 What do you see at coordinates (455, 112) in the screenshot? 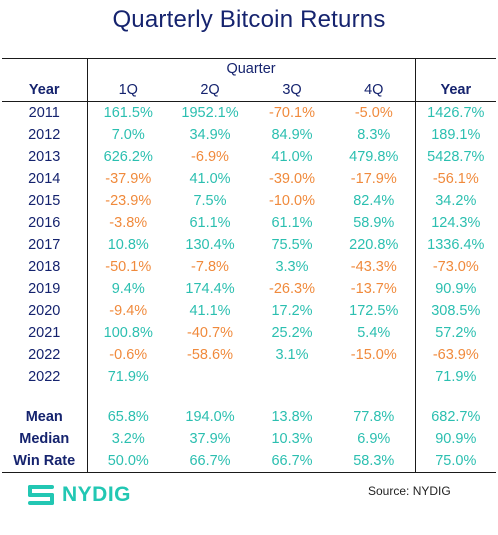
I see `annual-return-cell: 1426.7%` at bounding box center [455, 112].